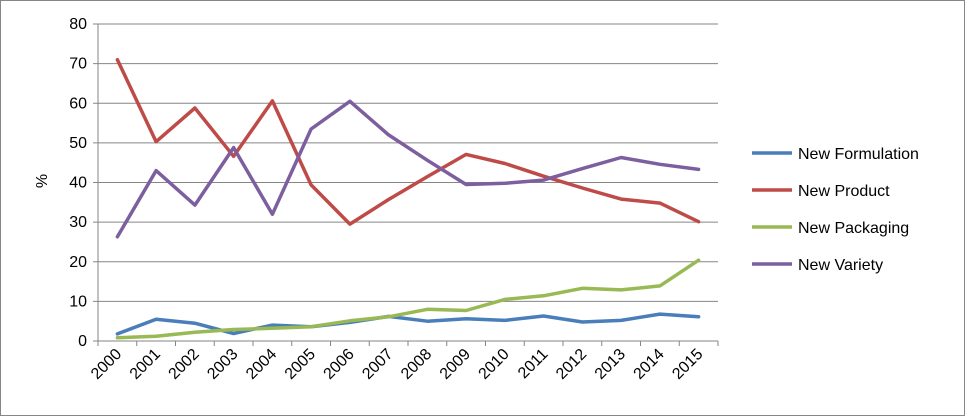 The image size is (965, 416). What do you see at coordinates (78, 183) in the screenshot?
I see `y-tick-label: 40` at bounding box center [78, 183].